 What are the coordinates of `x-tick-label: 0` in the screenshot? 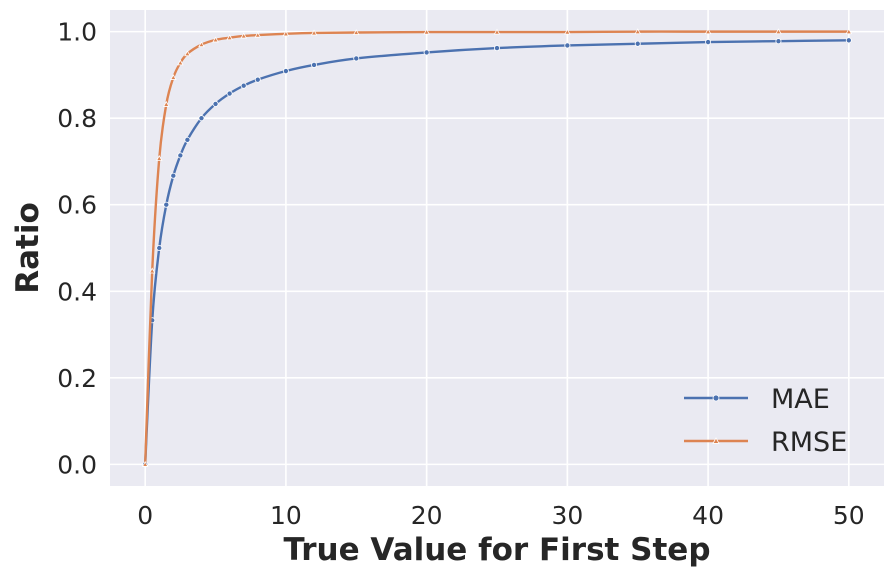 It's located at (145, 515).